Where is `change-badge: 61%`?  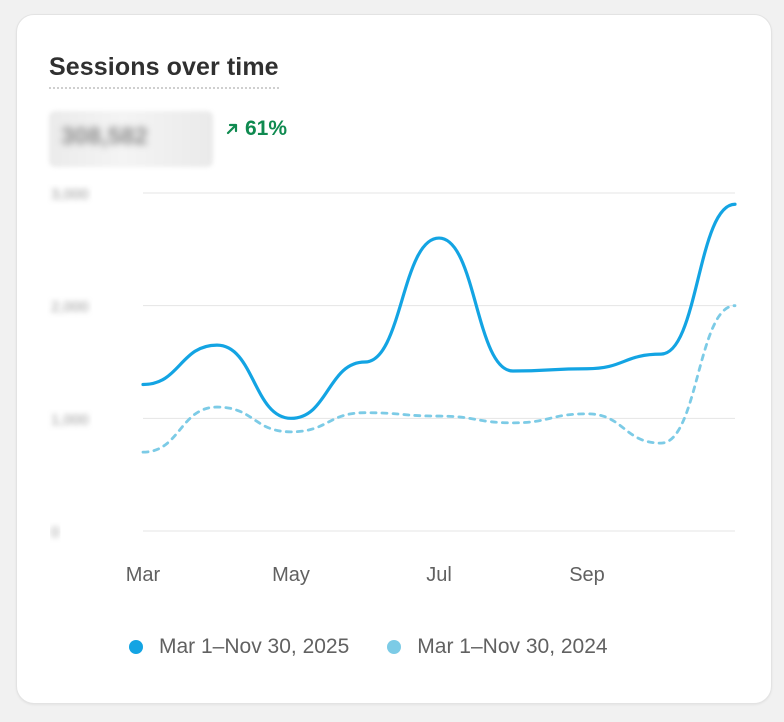
change-badge: 61% is located at coordinates (256, 129).